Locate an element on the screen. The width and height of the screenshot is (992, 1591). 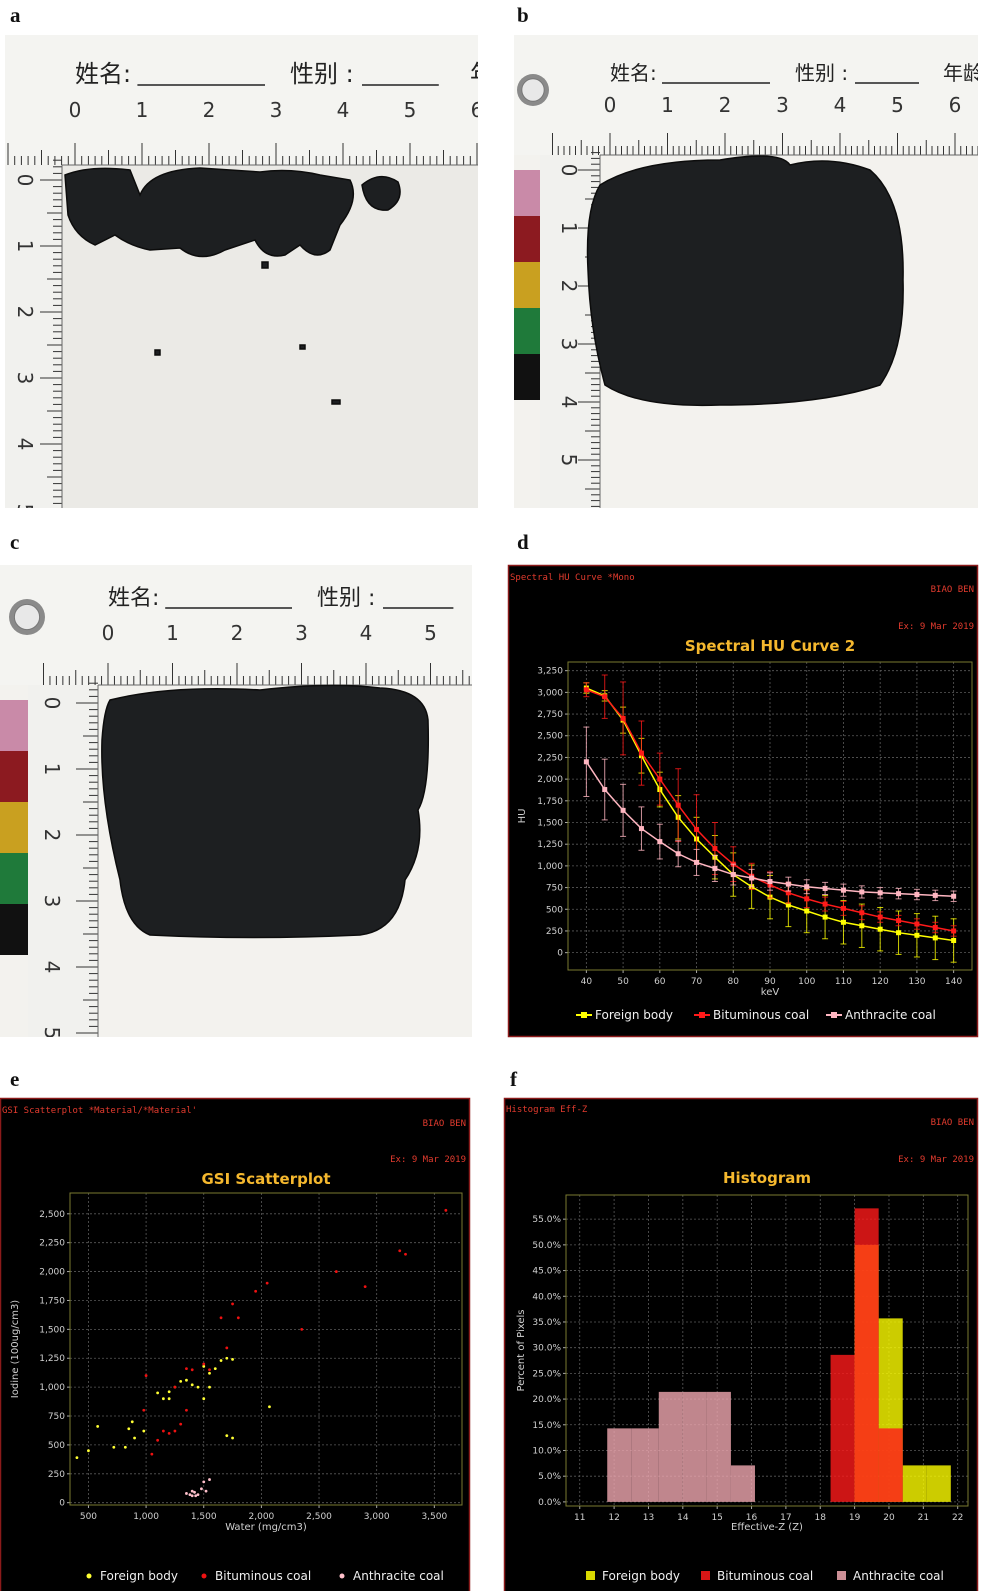
y-tick-label: 5.0% is located at coordinates (549, 1477).